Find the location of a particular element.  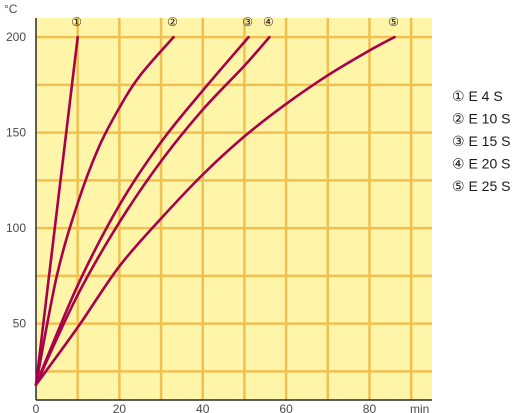

legend: ① E 4 S ② E 10 S ③ E 15 S ④ E 20 S ⑤ E 25 S is located at coordinates (481, 141).